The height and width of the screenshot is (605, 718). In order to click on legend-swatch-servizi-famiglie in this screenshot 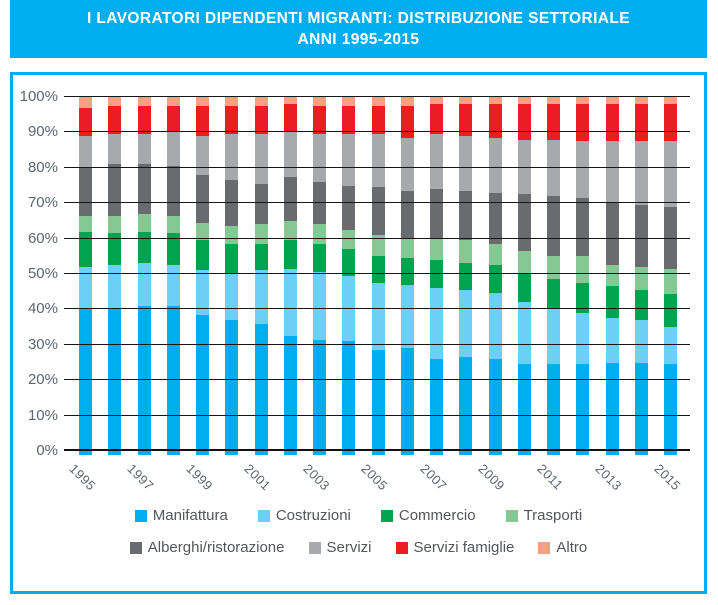, I will do `click(401, 548)`.